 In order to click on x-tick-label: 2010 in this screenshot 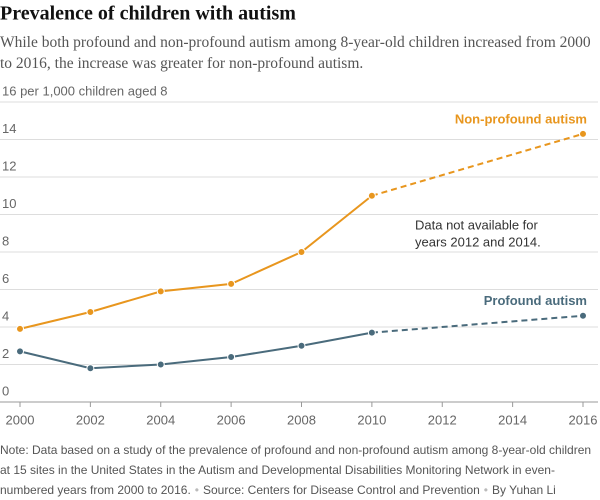, I will do `click(371, 419)`.